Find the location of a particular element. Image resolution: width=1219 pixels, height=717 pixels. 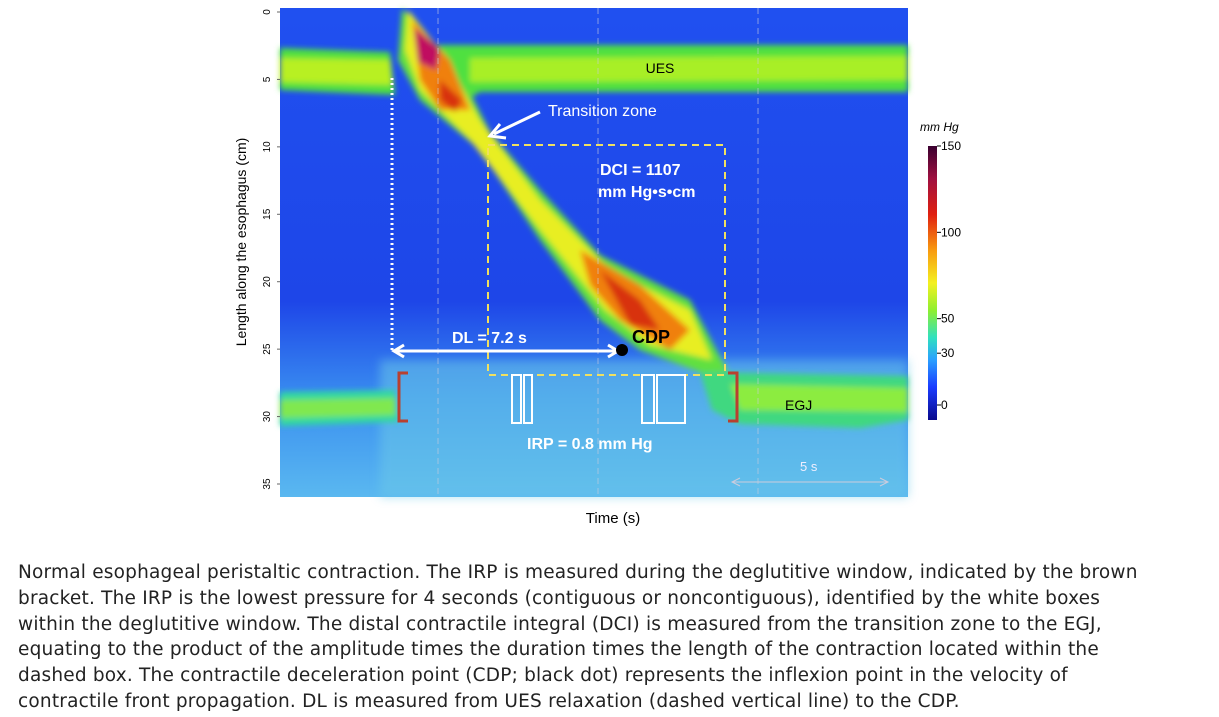

dl-label: DL = 7.2 s is located at coordinates (489, 338).